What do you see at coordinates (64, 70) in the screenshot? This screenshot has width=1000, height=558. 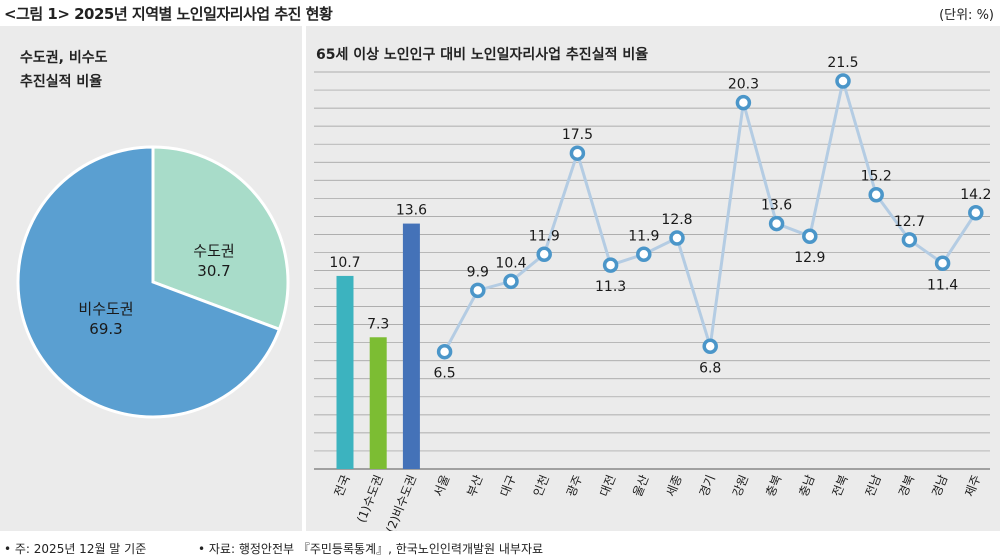 I see `pie-title: 수도권, 비수도 추진실적 비율` at bounding box center [64, 70].